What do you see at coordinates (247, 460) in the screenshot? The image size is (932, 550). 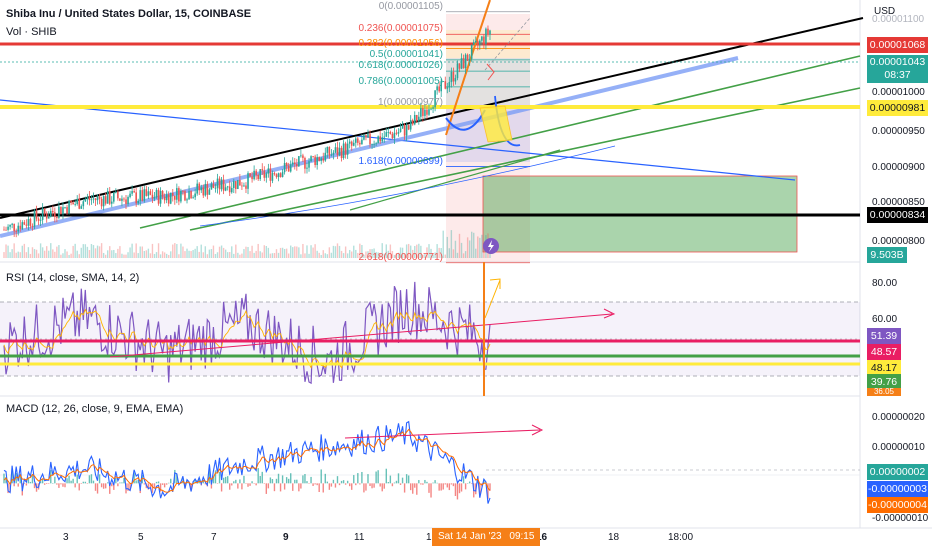 I see `macd-signal-line` at bounding box center [247, 460].